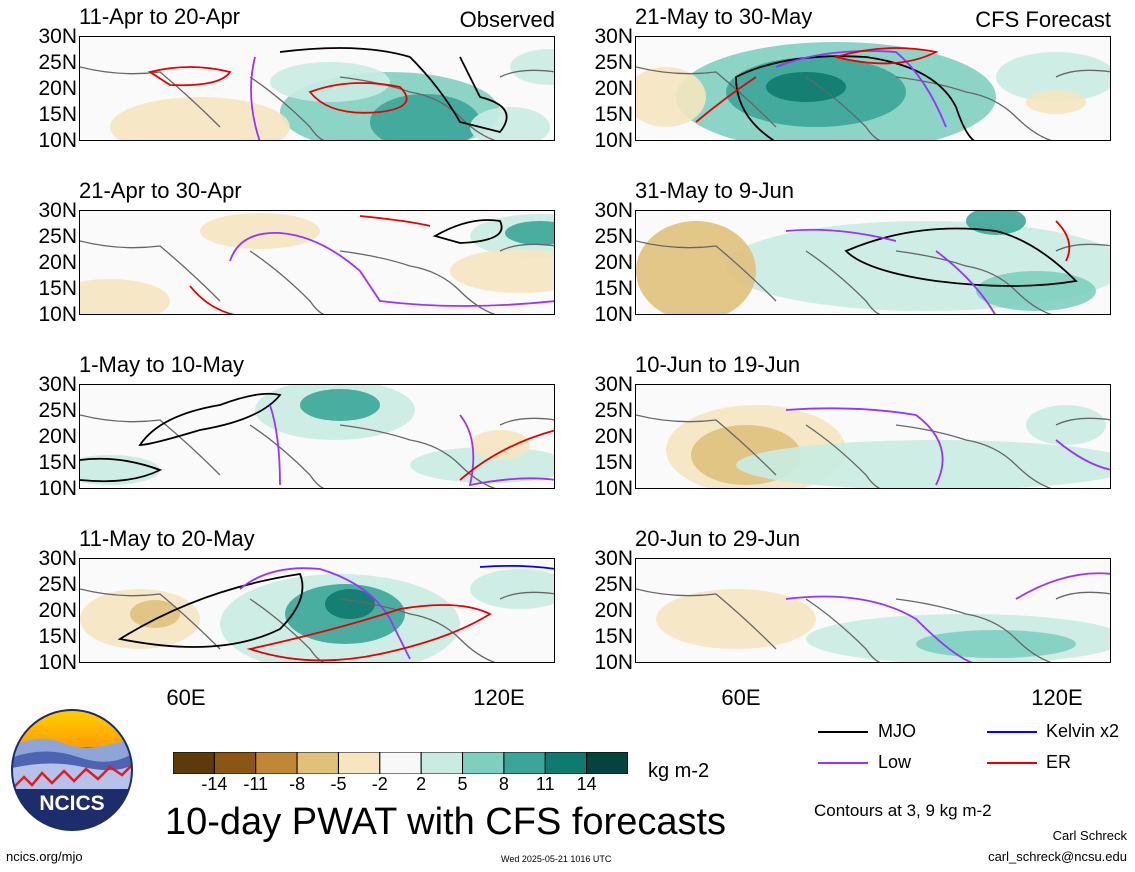  Describe the element at coordinates (1059, 762) in the screenshot. I see `legend-label-er: ER` at that location.